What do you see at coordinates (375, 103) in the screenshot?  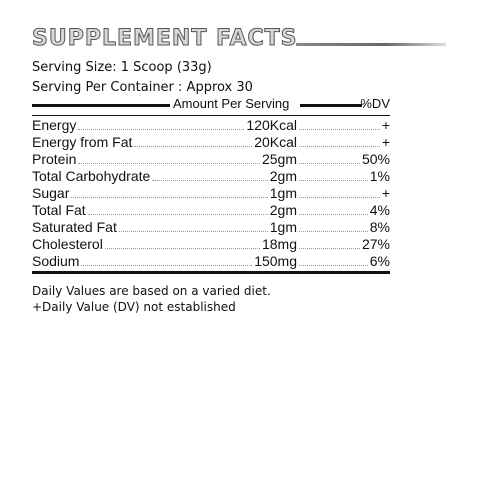 I see `dv-header: %DV` at bounding box center [375, 103].